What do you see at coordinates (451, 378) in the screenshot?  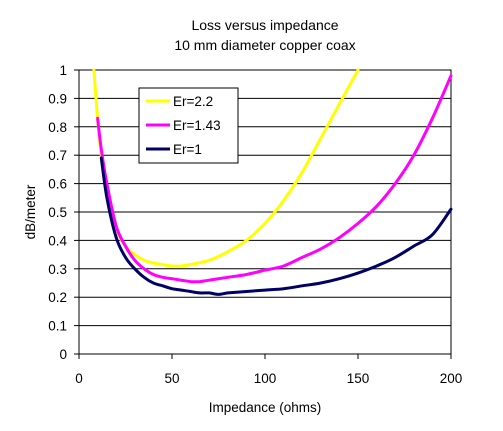 I see `x-tick-label-4: 200` at bounding box center [451, 378].